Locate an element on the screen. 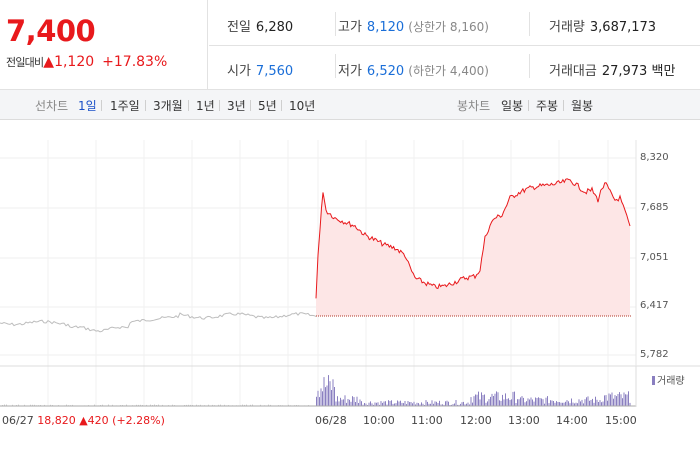 This screenshot has height=450, width=700. tab-5y: 5년 is located at coordinates (267, 106).